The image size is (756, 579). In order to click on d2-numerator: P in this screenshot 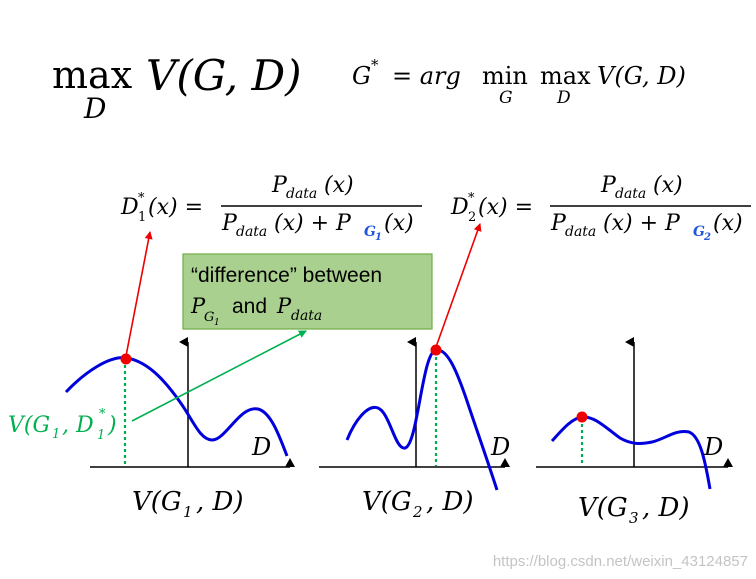, I will do `click(608, 185)`.